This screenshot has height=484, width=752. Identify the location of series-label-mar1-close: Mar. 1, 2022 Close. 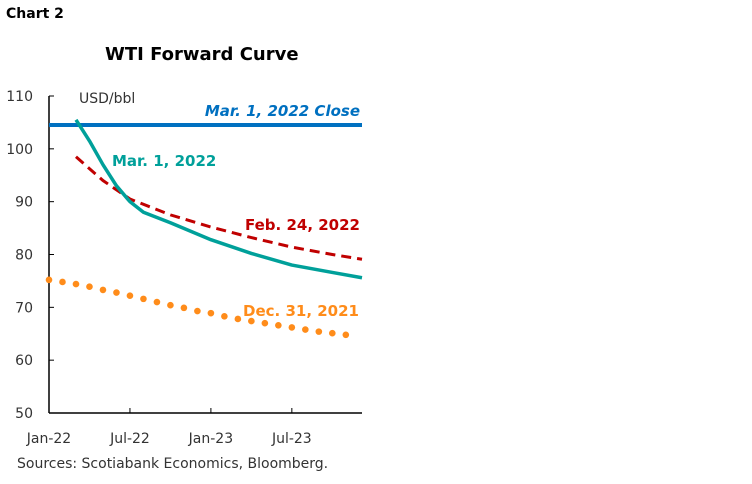
(282, 111).